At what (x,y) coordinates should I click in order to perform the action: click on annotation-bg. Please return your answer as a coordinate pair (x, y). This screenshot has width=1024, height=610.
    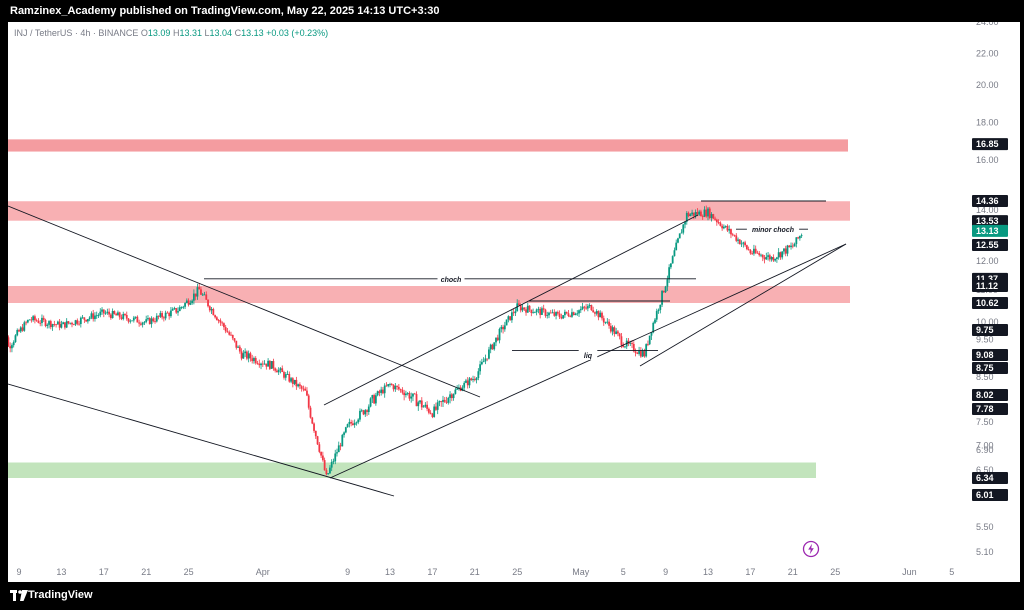
    Looking at the image, I should click on (451, 278).